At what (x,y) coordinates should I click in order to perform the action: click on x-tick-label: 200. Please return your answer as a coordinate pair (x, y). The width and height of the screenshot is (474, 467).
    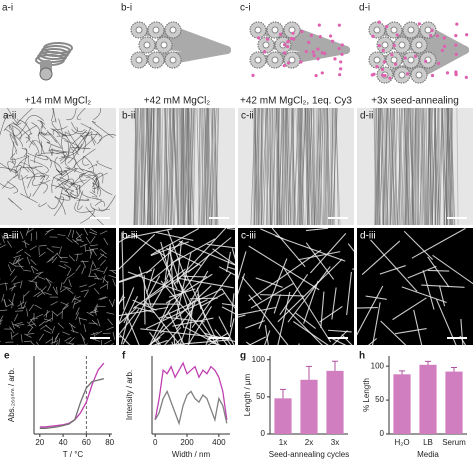
    Looking at the image, I should click on (187, 442).